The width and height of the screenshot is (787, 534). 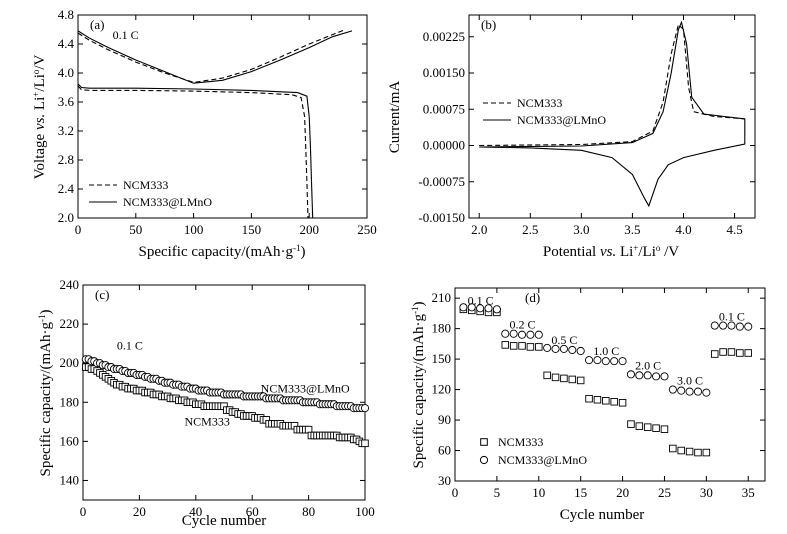 What do you see at coordinates (66, 72) in the screenshot?
I see `y-tick-label: 4.0` at bounding box center [66, 72].